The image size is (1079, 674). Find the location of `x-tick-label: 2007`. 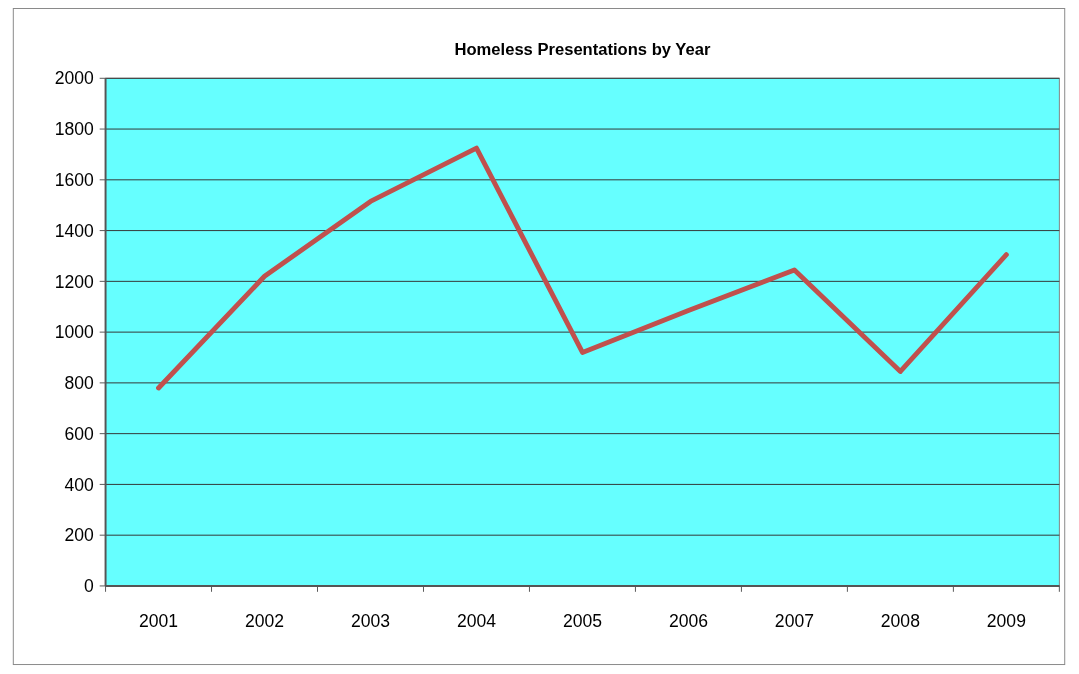

x-tick-label: 2007 is located at coordinates (794, 620).